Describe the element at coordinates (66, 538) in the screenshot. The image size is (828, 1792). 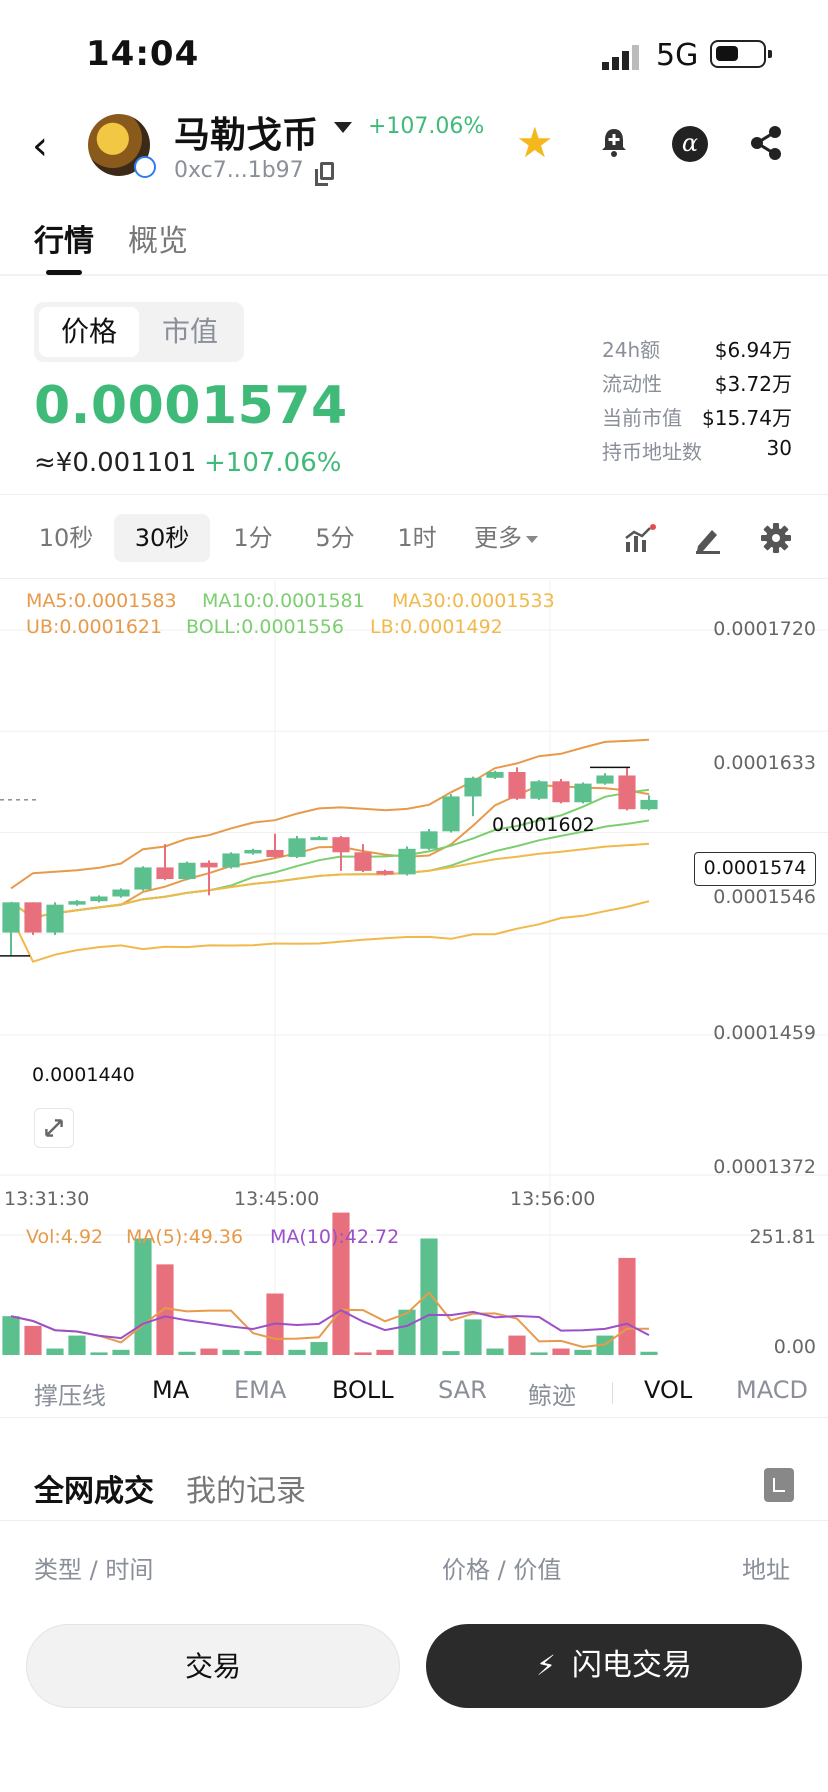
I see `interval-10s: 10秒` at that location.